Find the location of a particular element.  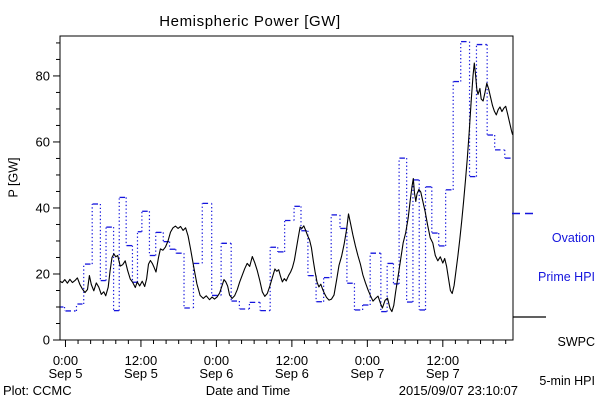

legend-ovation-line2: Prime HPI is located at coordinates (566, 277).